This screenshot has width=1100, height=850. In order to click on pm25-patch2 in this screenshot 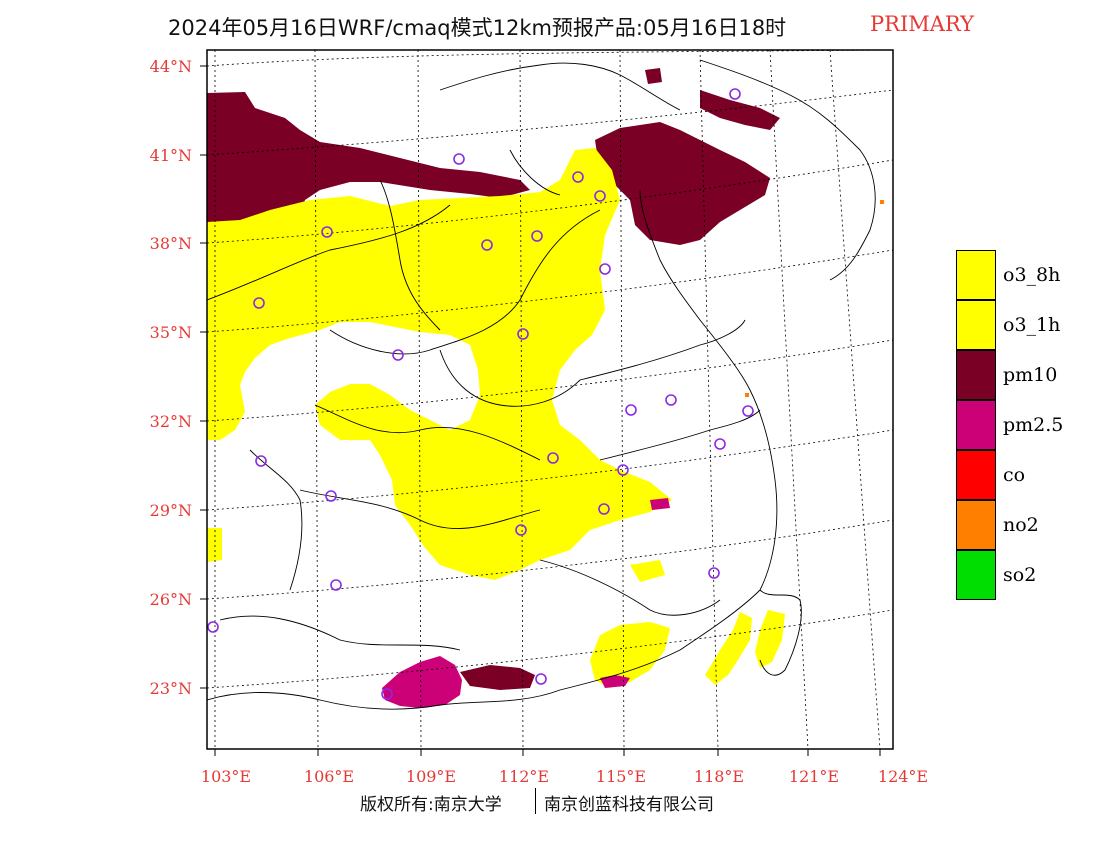, I will do `click(660, 504)`.